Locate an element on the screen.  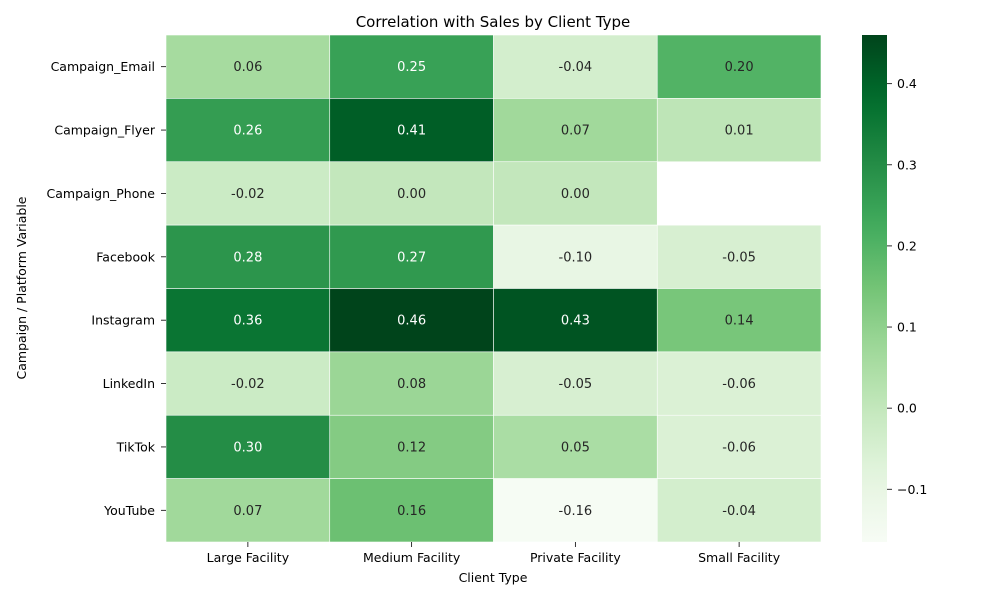
colorbar-tick-label: 0.1 is located at coordinates (907, 327).